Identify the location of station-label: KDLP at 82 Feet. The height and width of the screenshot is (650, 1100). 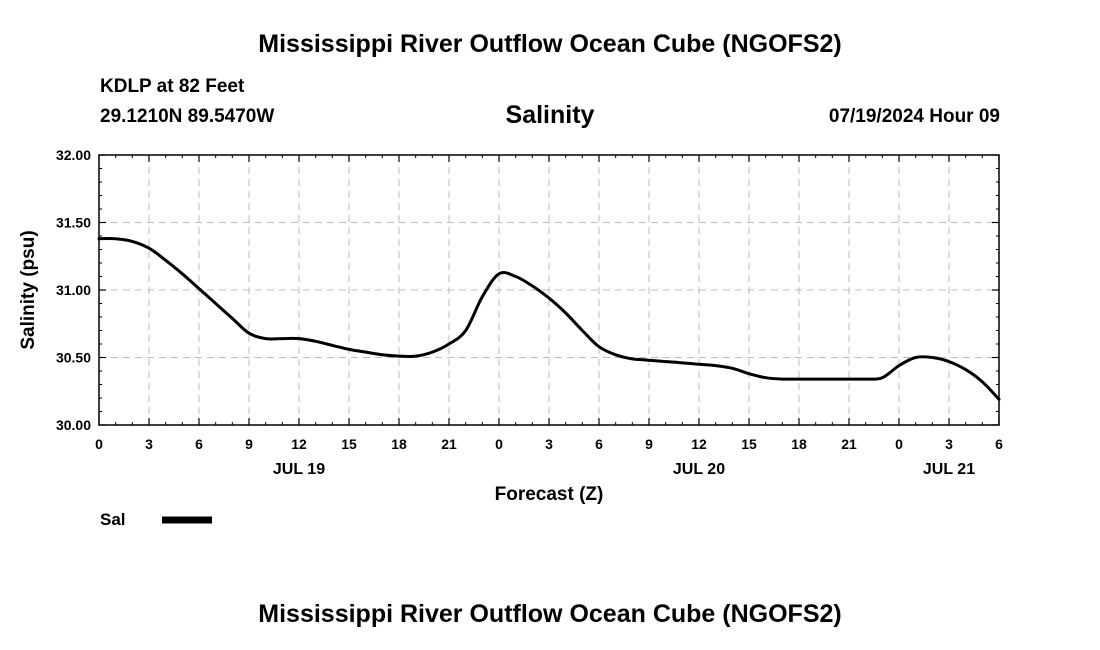
(172, 86).